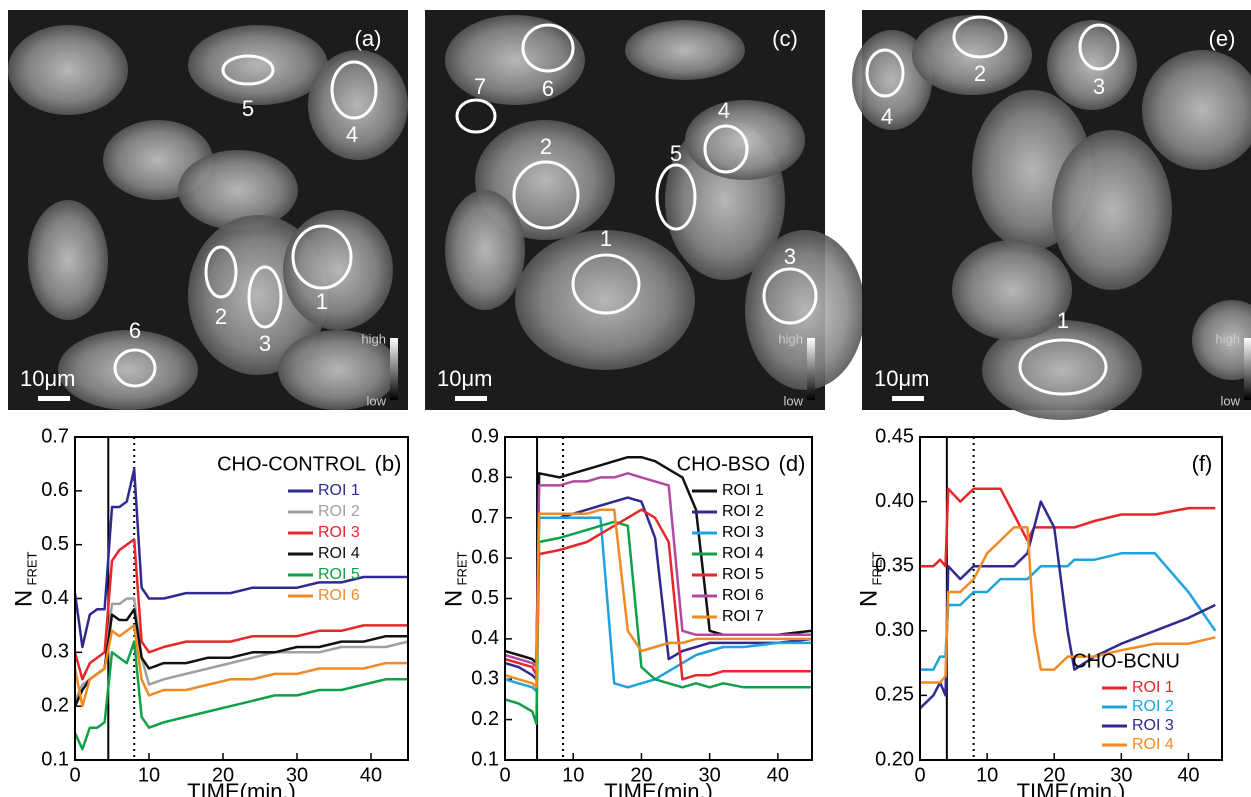  Describe the element at coordinates (55, 436) in the screenshot. I see `y-tick-label: 0.7` at that location.